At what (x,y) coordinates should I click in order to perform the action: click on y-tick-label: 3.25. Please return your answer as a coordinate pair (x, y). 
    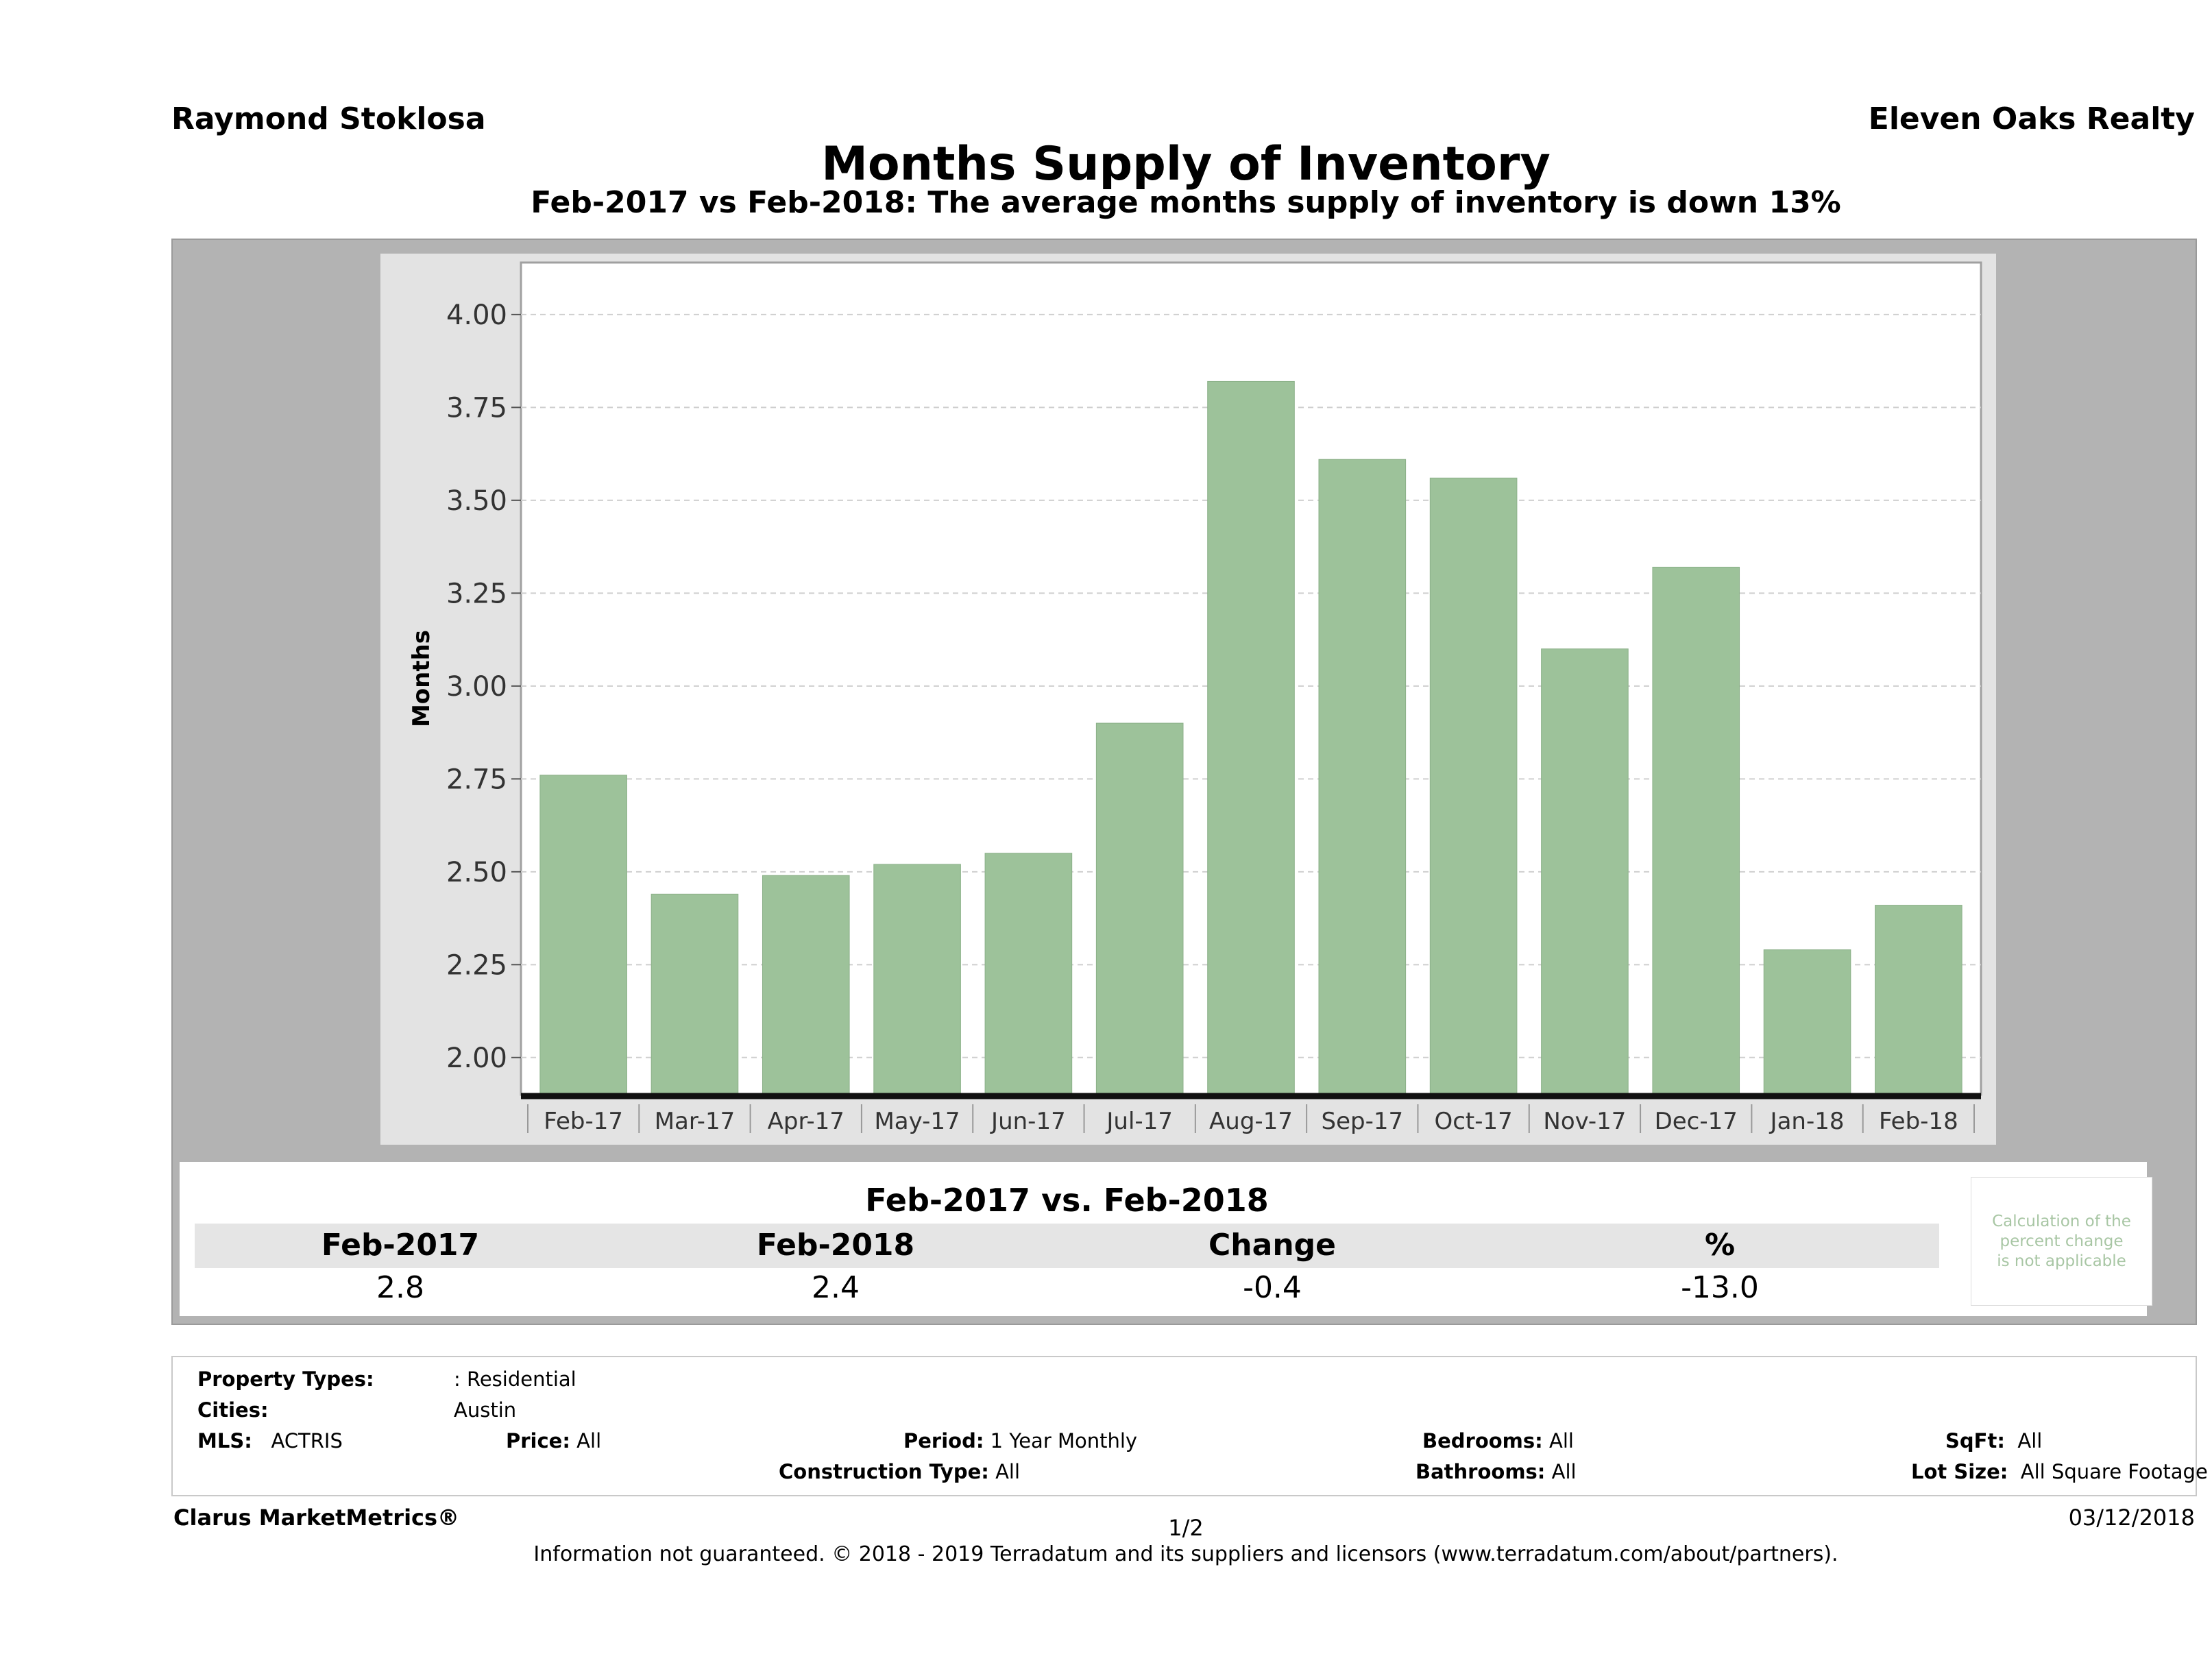
    Looking at the image, I should click on (476, 593).